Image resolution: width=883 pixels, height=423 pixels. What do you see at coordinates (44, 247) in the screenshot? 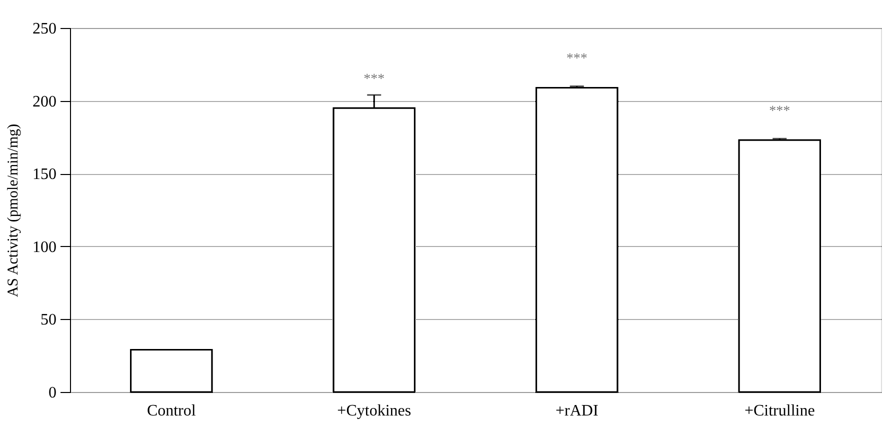
I see `y-tick-label: 100` at bounding box center [44, 247].